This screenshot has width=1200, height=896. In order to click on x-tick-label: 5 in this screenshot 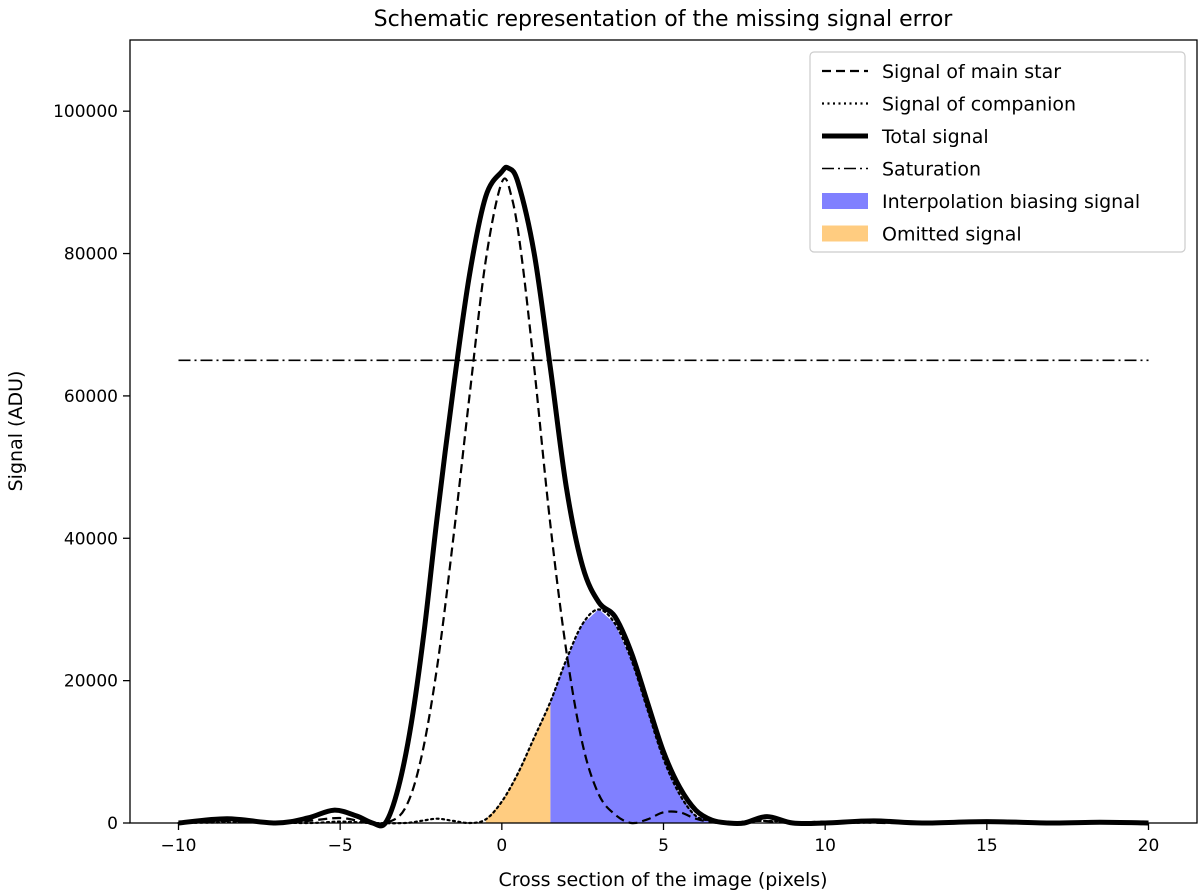, I will do `click(663, 846)`.